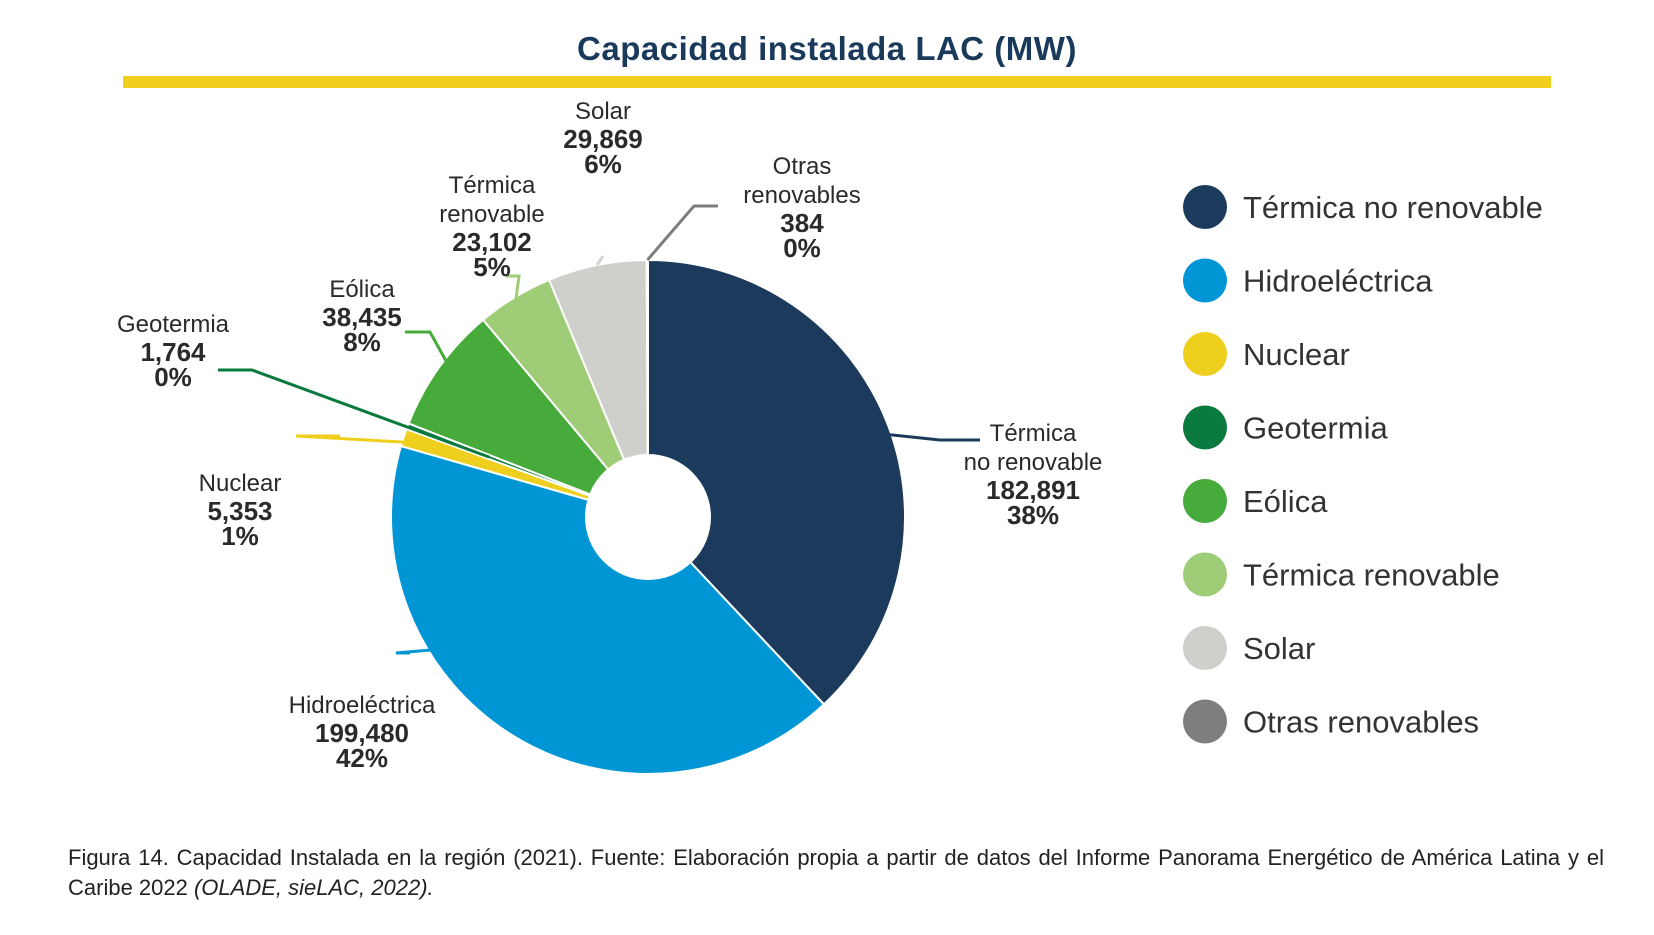 The height and width of the screenshot is (935, 1654). I want to click on slice-label-percent: 1%, so click(240, 536).